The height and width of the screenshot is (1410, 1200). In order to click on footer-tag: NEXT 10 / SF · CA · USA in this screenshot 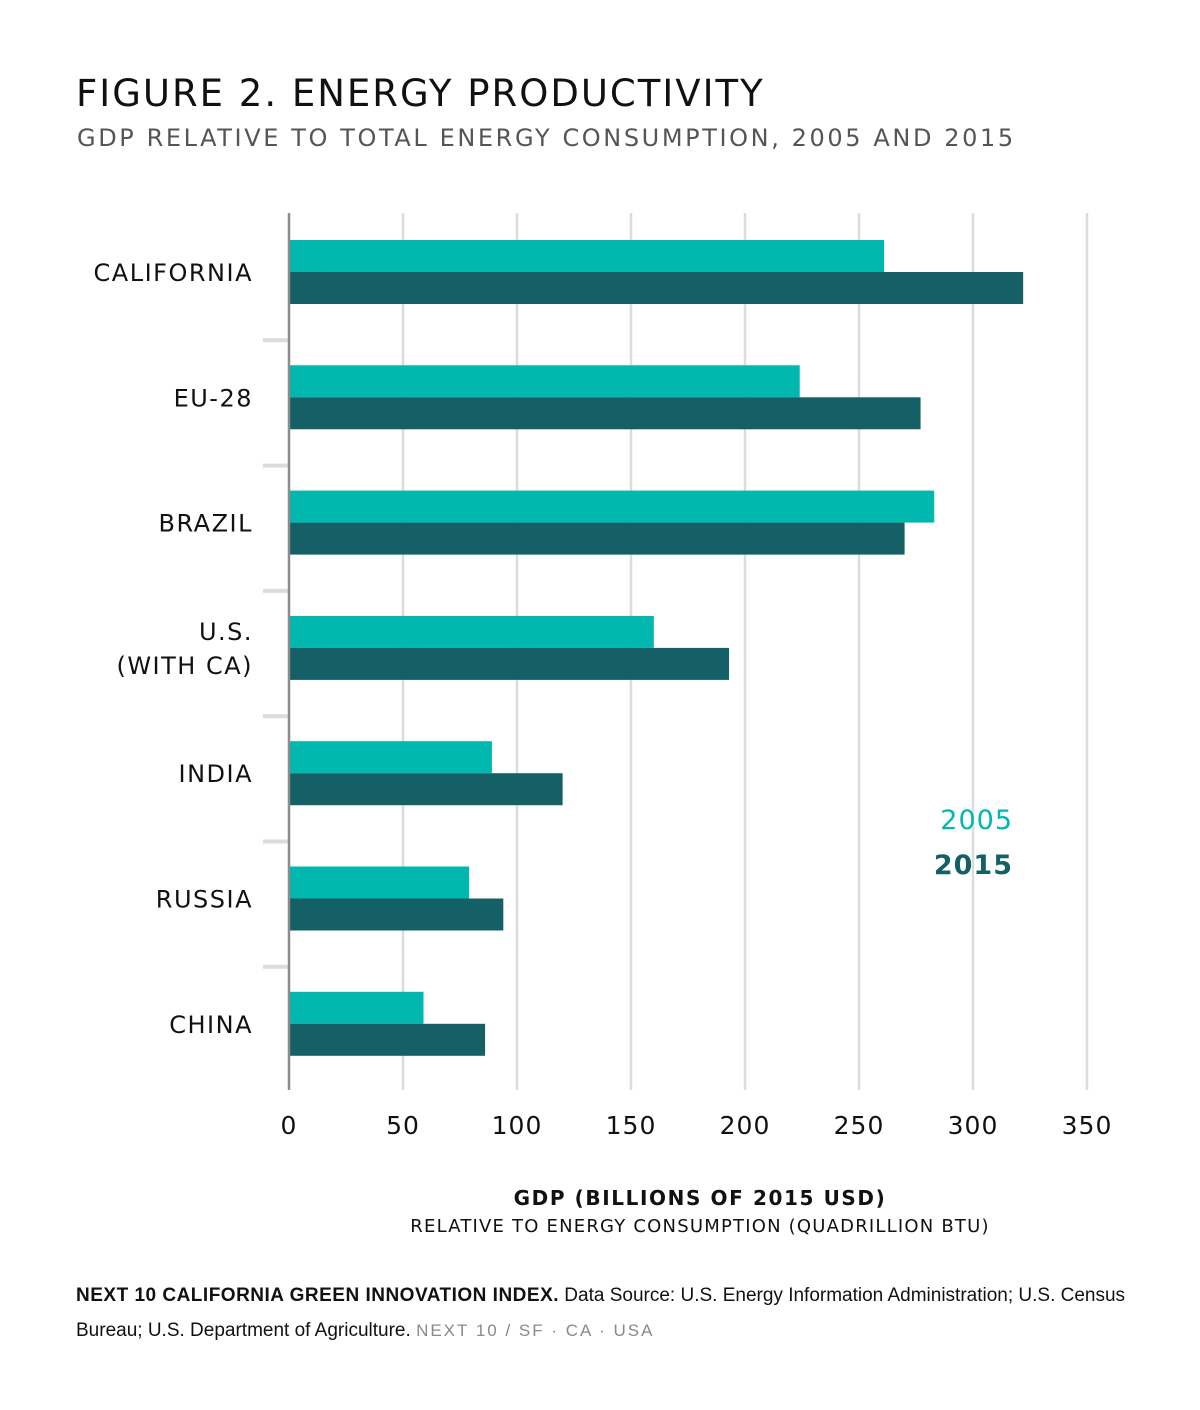, I will do `click(535, 1330)`.